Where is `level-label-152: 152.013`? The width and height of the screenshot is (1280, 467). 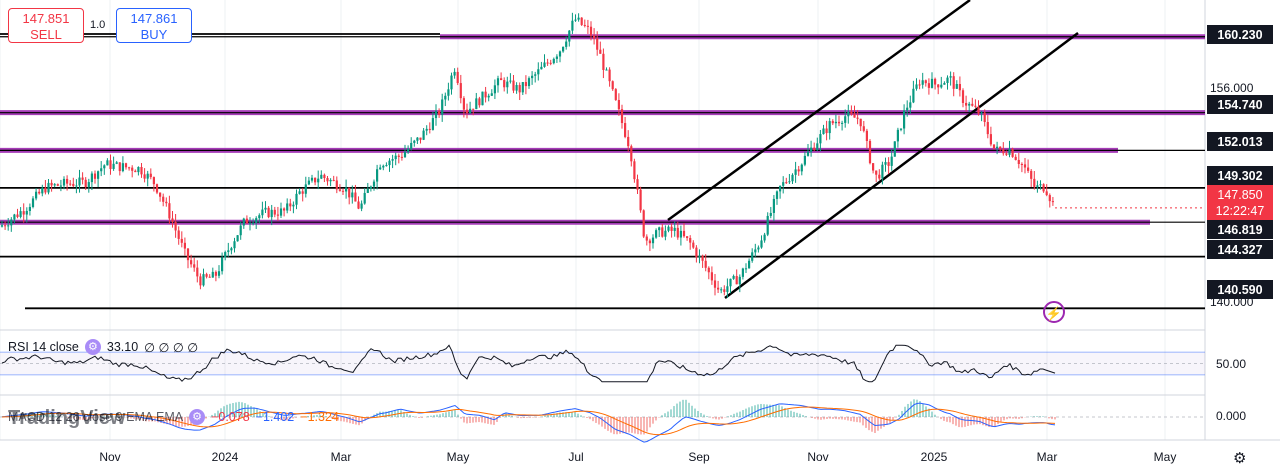 level-label-152: 152.013 is located at coordinates (1240, 141).